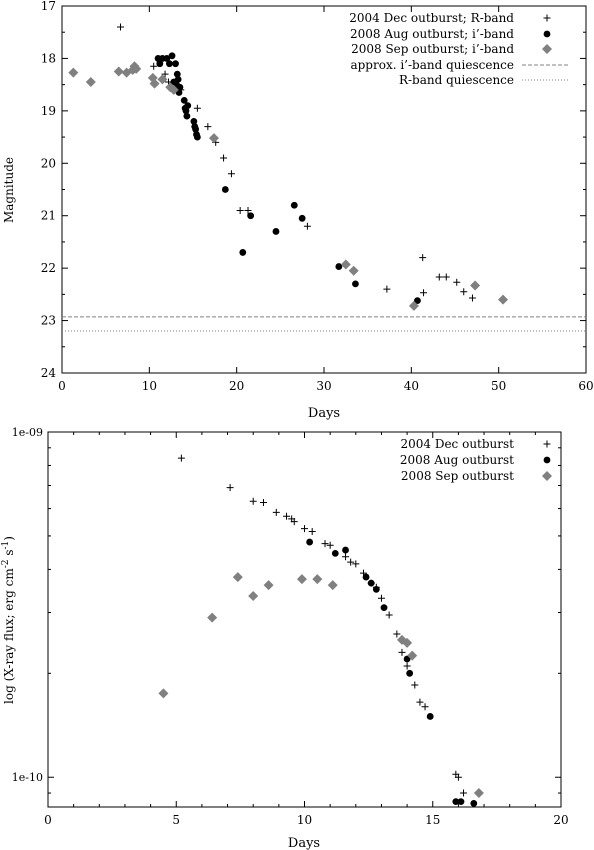  I want to click on y-tick-label: 21, so click(48, 216).